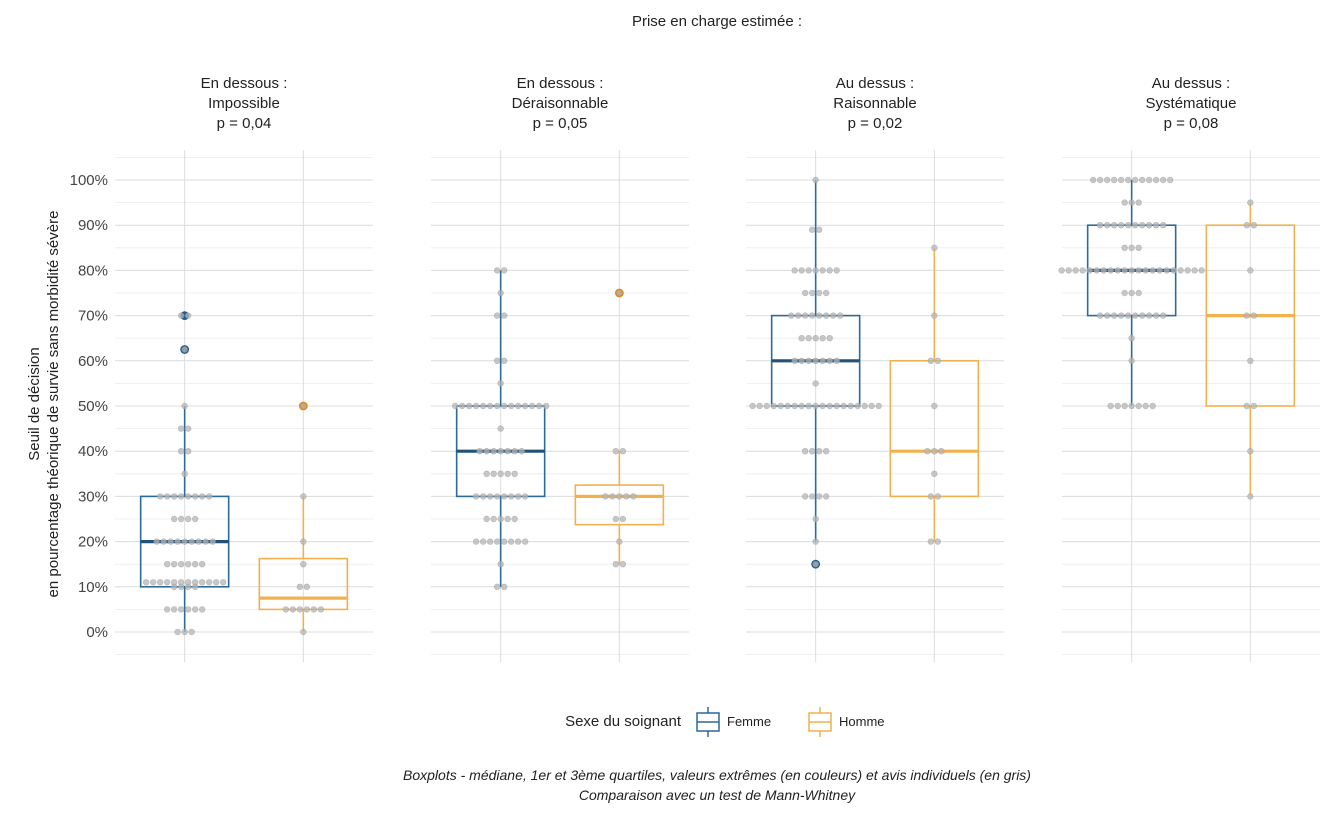 This screenshot has height=814, width=1322. I want to click on legend-item-femme: Femme, so click(733, 722).